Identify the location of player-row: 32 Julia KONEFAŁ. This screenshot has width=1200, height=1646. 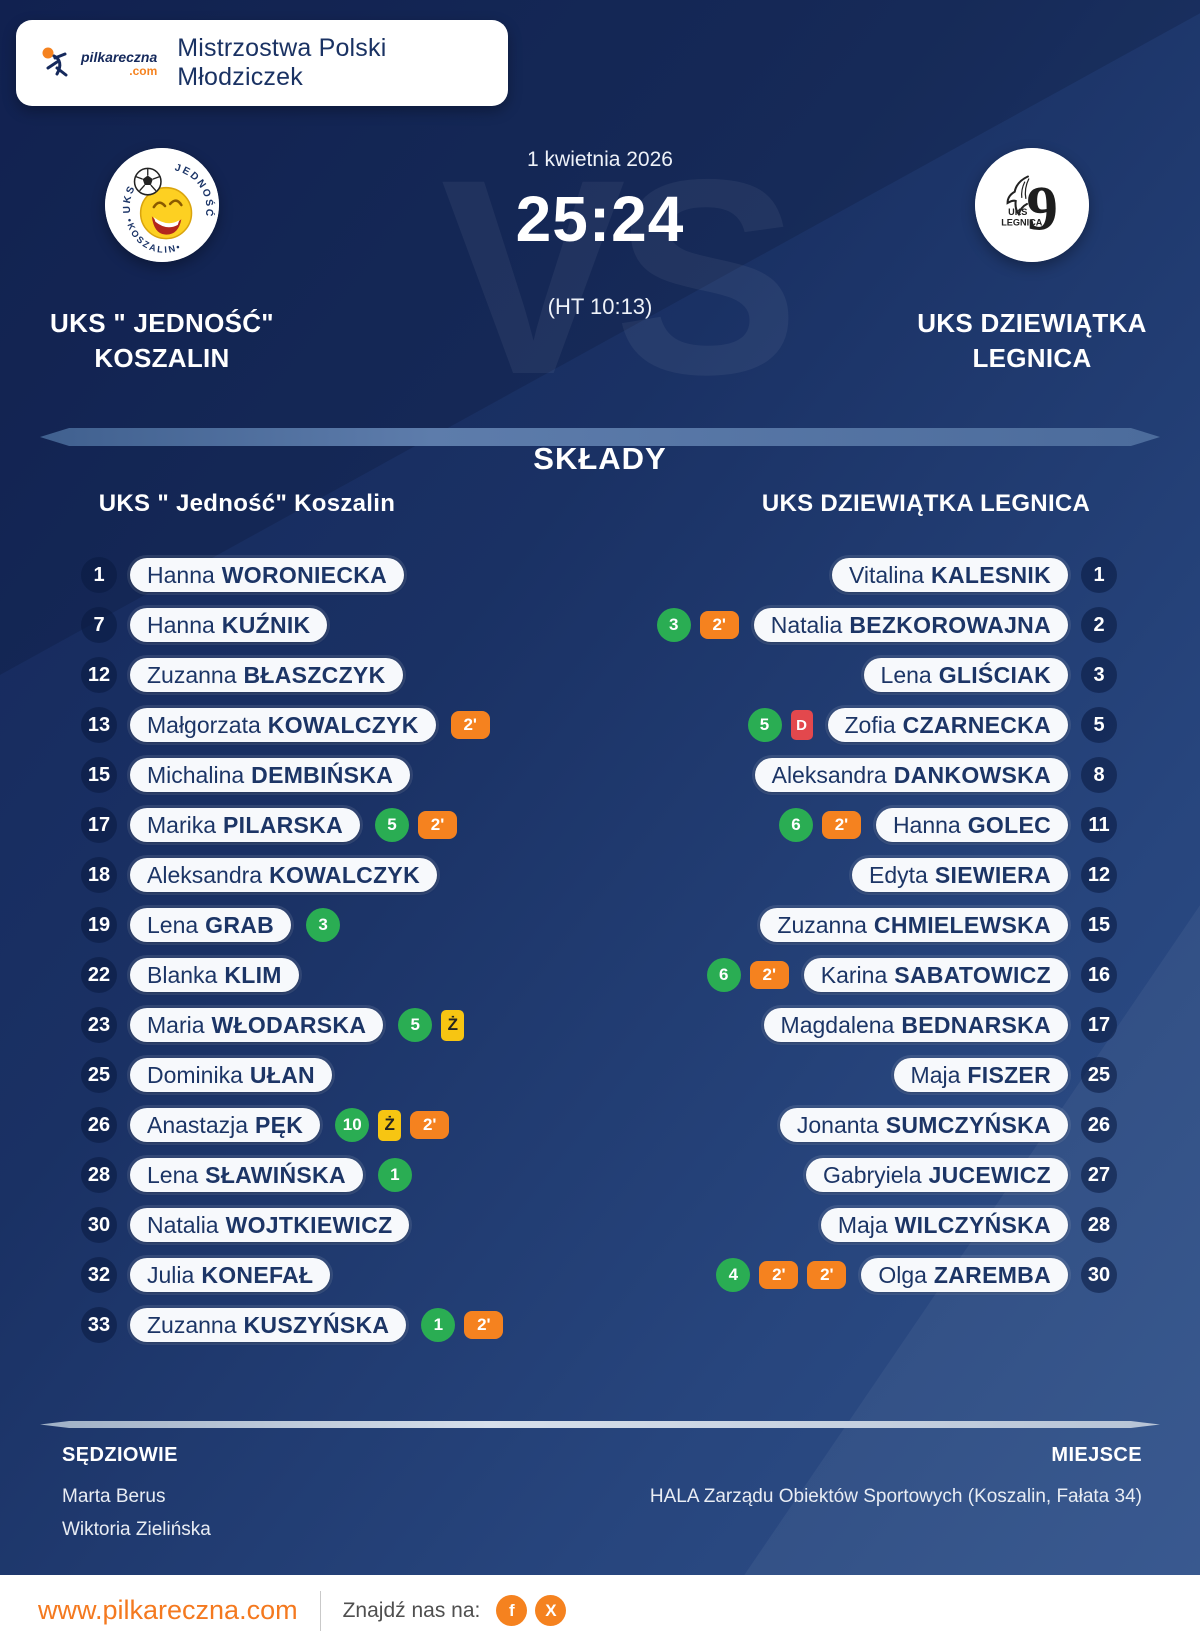
(300, 1275).